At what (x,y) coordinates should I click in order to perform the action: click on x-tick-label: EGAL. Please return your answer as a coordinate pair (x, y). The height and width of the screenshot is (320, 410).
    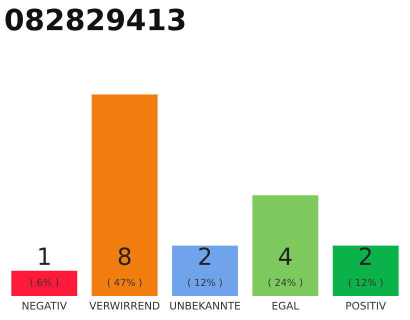
    Looking at the image, I should click on (286, 306).